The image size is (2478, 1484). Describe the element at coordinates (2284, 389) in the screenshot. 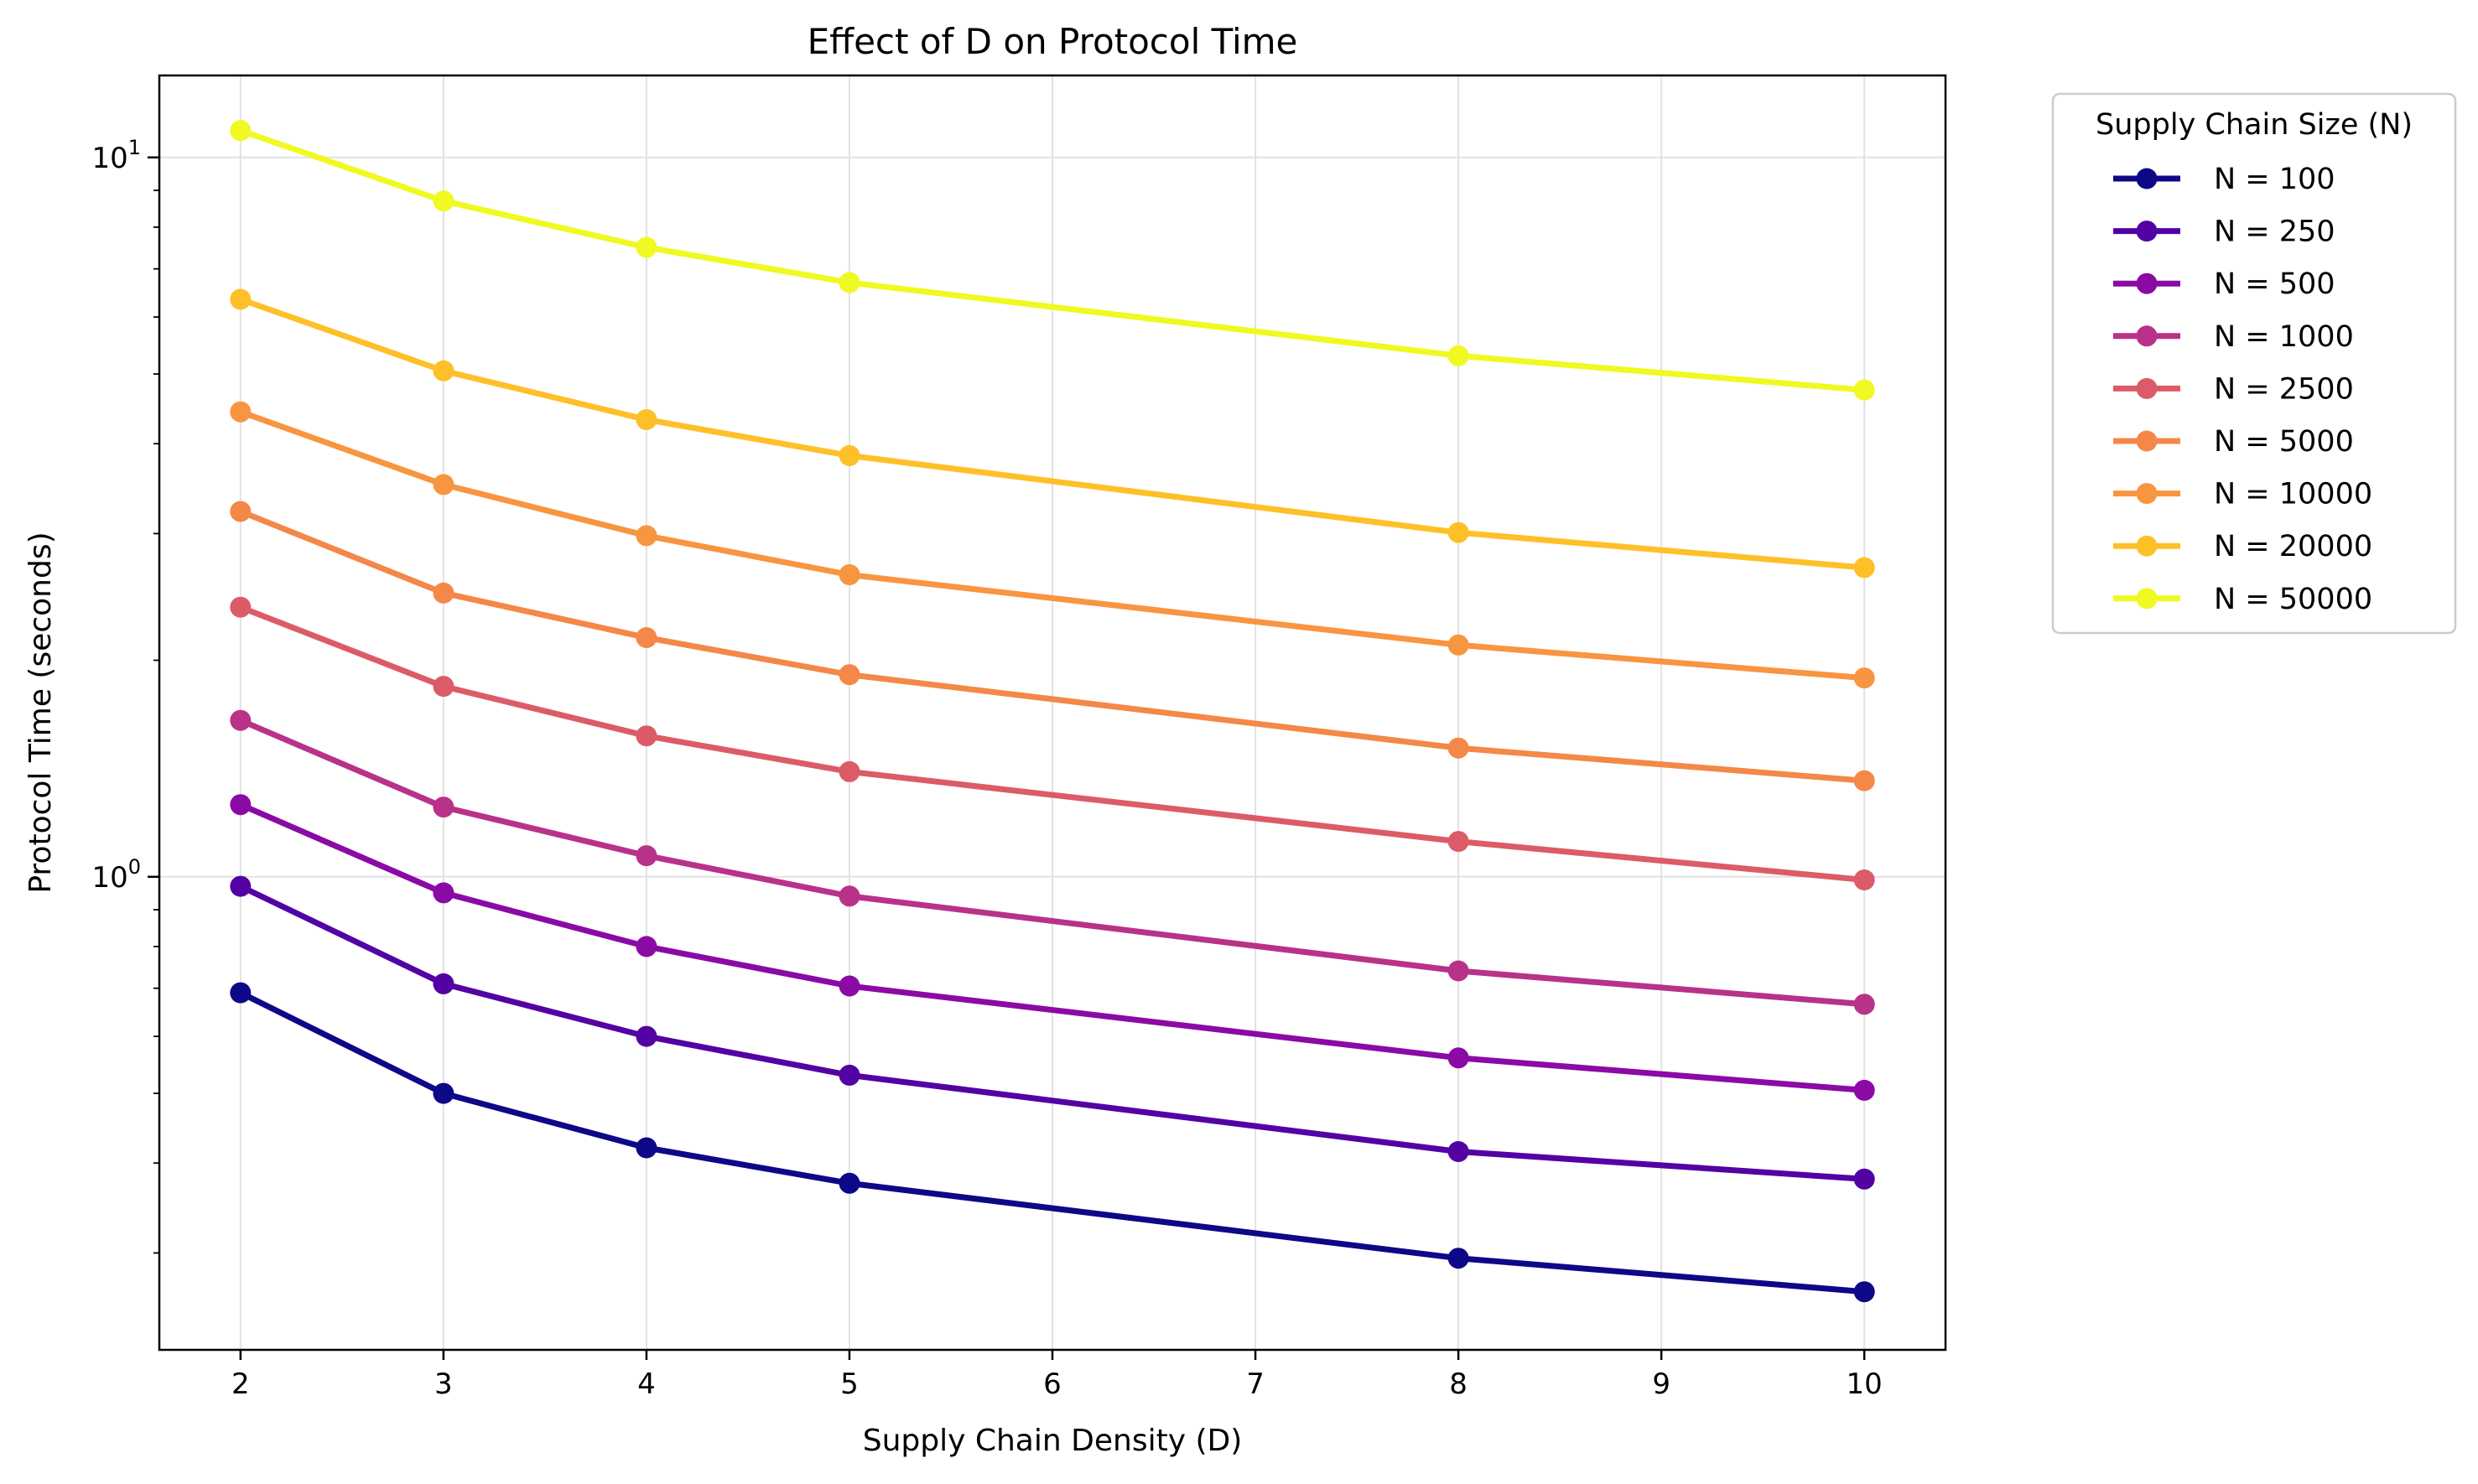

I see `legend-label: N = 2500` at that location.